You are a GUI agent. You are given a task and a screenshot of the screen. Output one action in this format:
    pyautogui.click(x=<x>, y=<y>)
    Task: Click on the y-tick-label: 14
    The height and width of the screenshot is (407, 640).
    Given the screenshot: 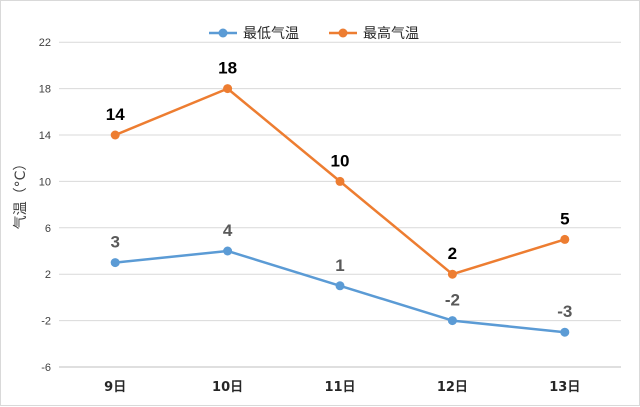 What is the action you would take?
    pyautogui.click(x=45, y=136)
    